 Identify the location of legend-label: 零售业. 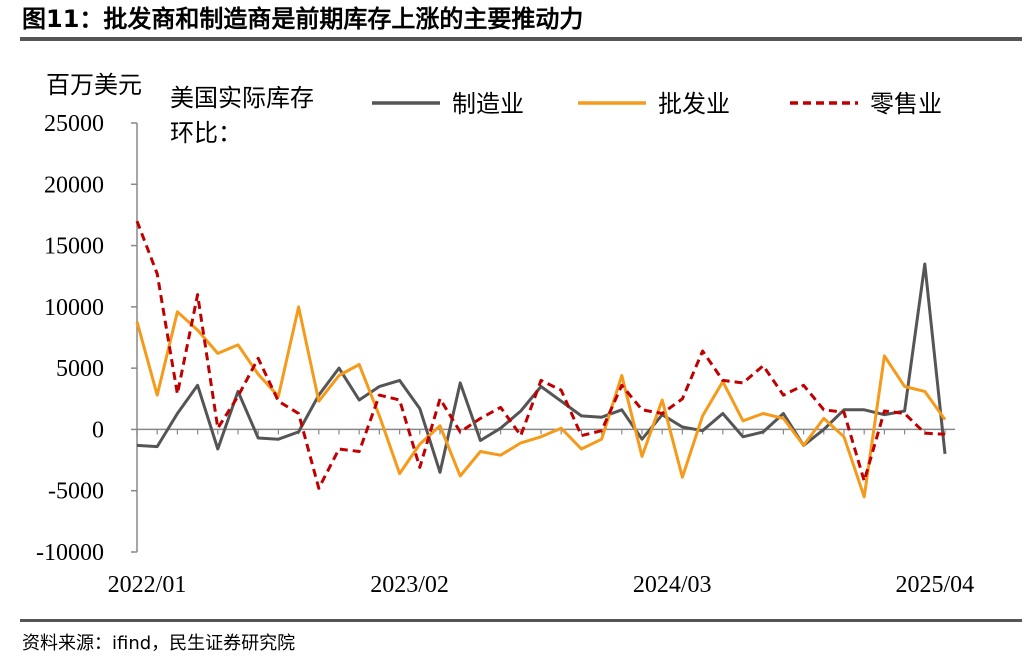
(906, 104).